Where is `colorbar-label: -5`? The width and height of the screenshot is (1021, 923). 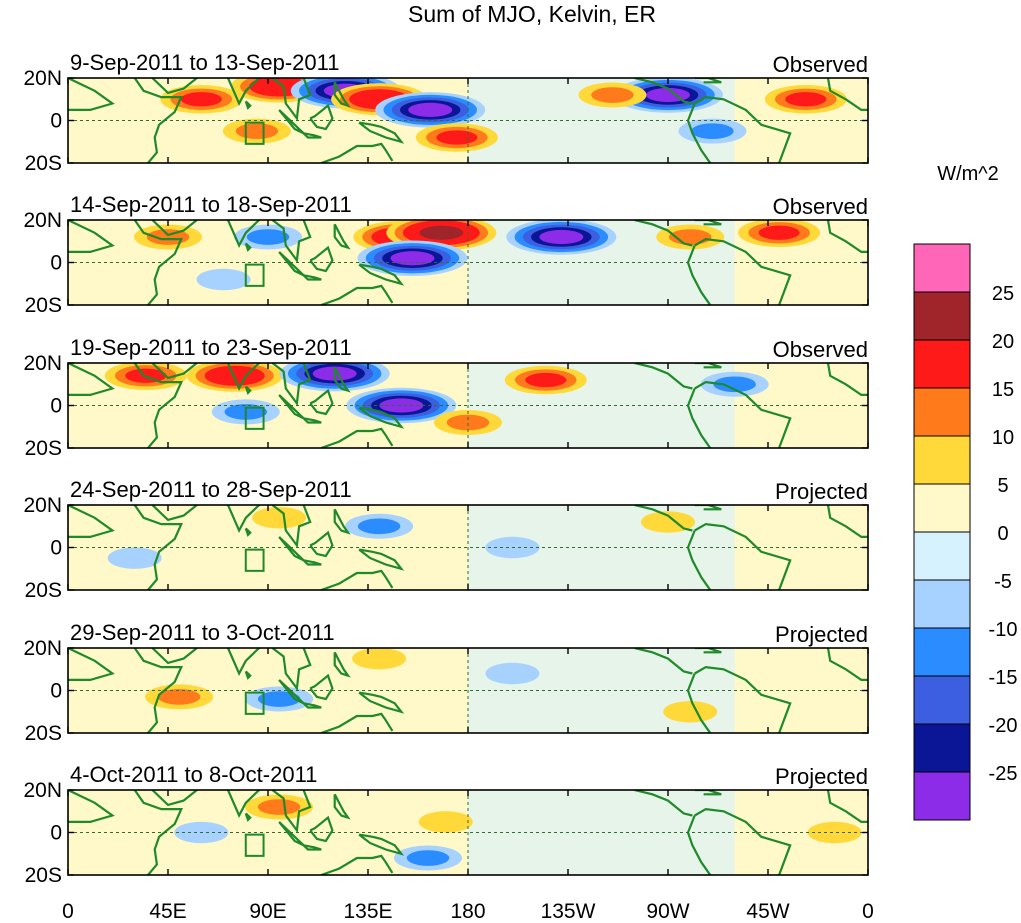 colorbar-label: -5 is located at coordinates (1003, 582).